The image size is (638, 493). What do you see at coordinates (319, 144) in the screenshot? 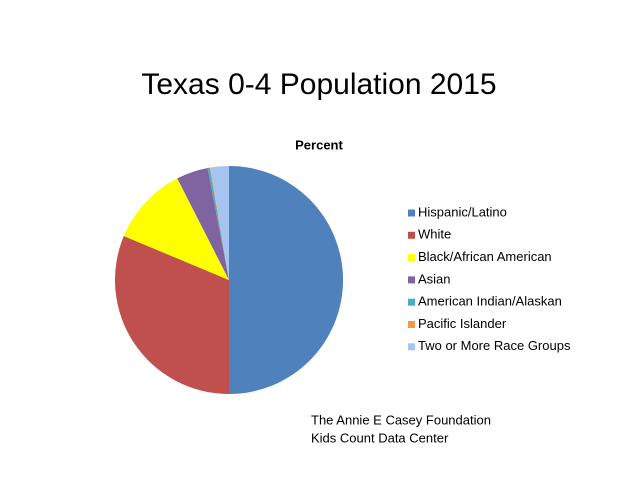
I see `chart-subtitle: Percent` at bounding box center [319, 144].